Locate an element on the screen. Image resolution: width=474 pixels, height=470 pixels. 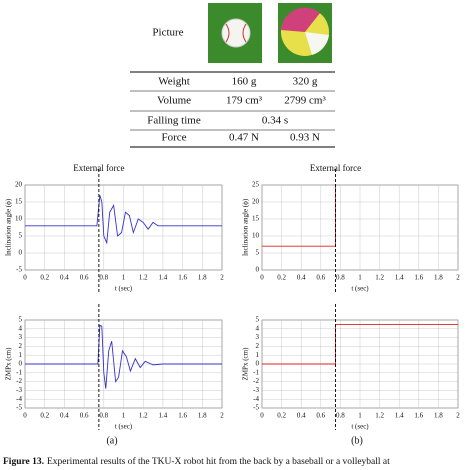
cell: 320 g is located at coordinates (305, 82).